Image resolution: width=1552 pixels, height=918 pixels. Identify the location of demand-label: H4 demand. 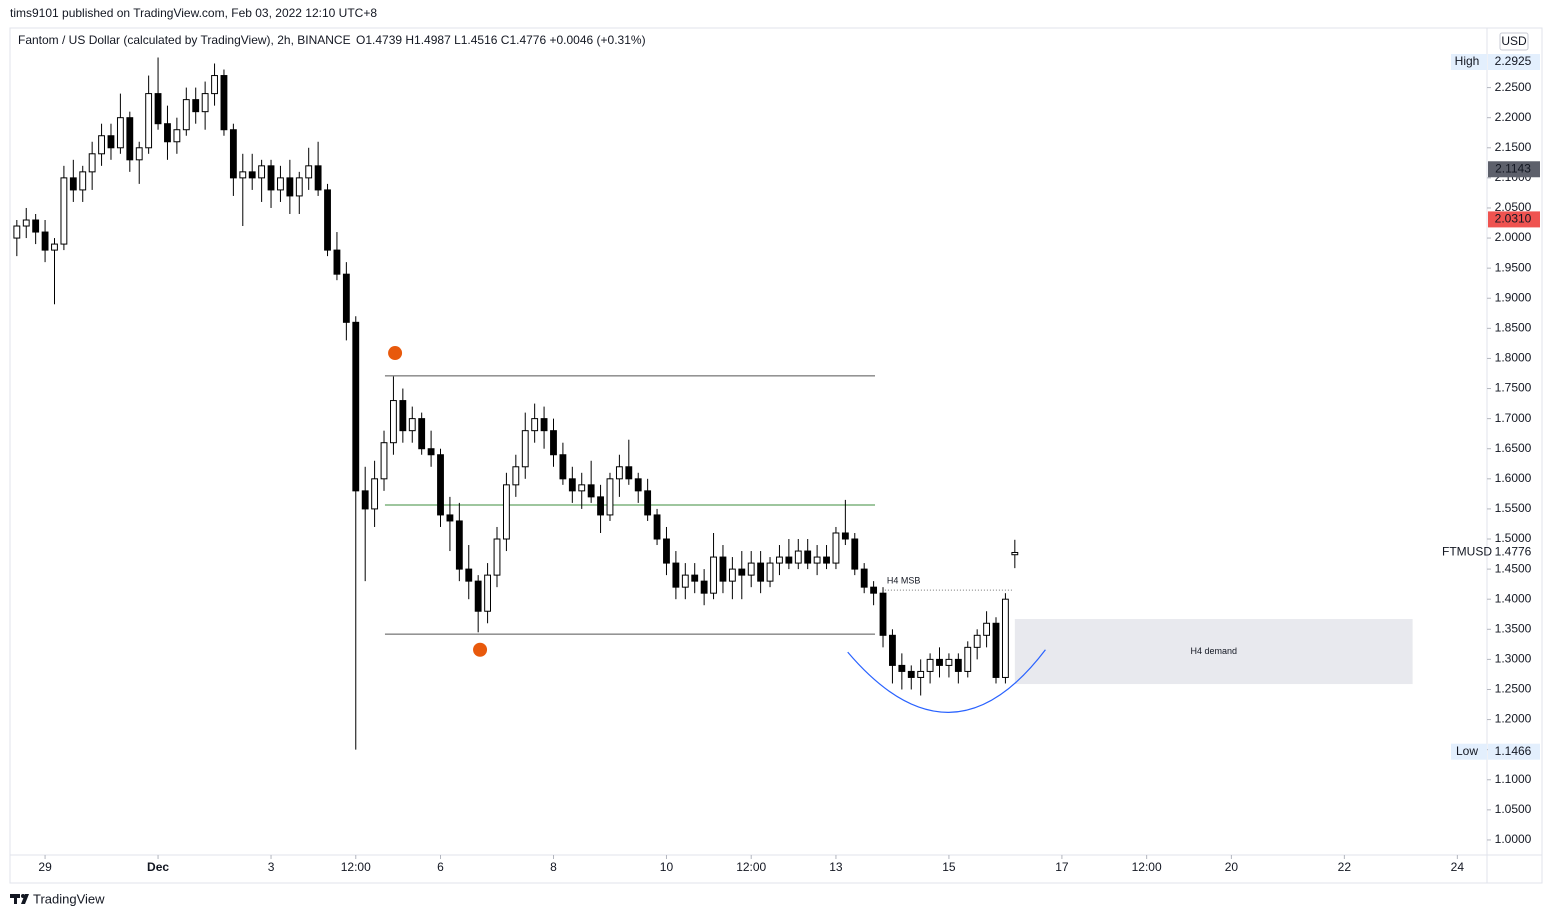
(1213, 651).